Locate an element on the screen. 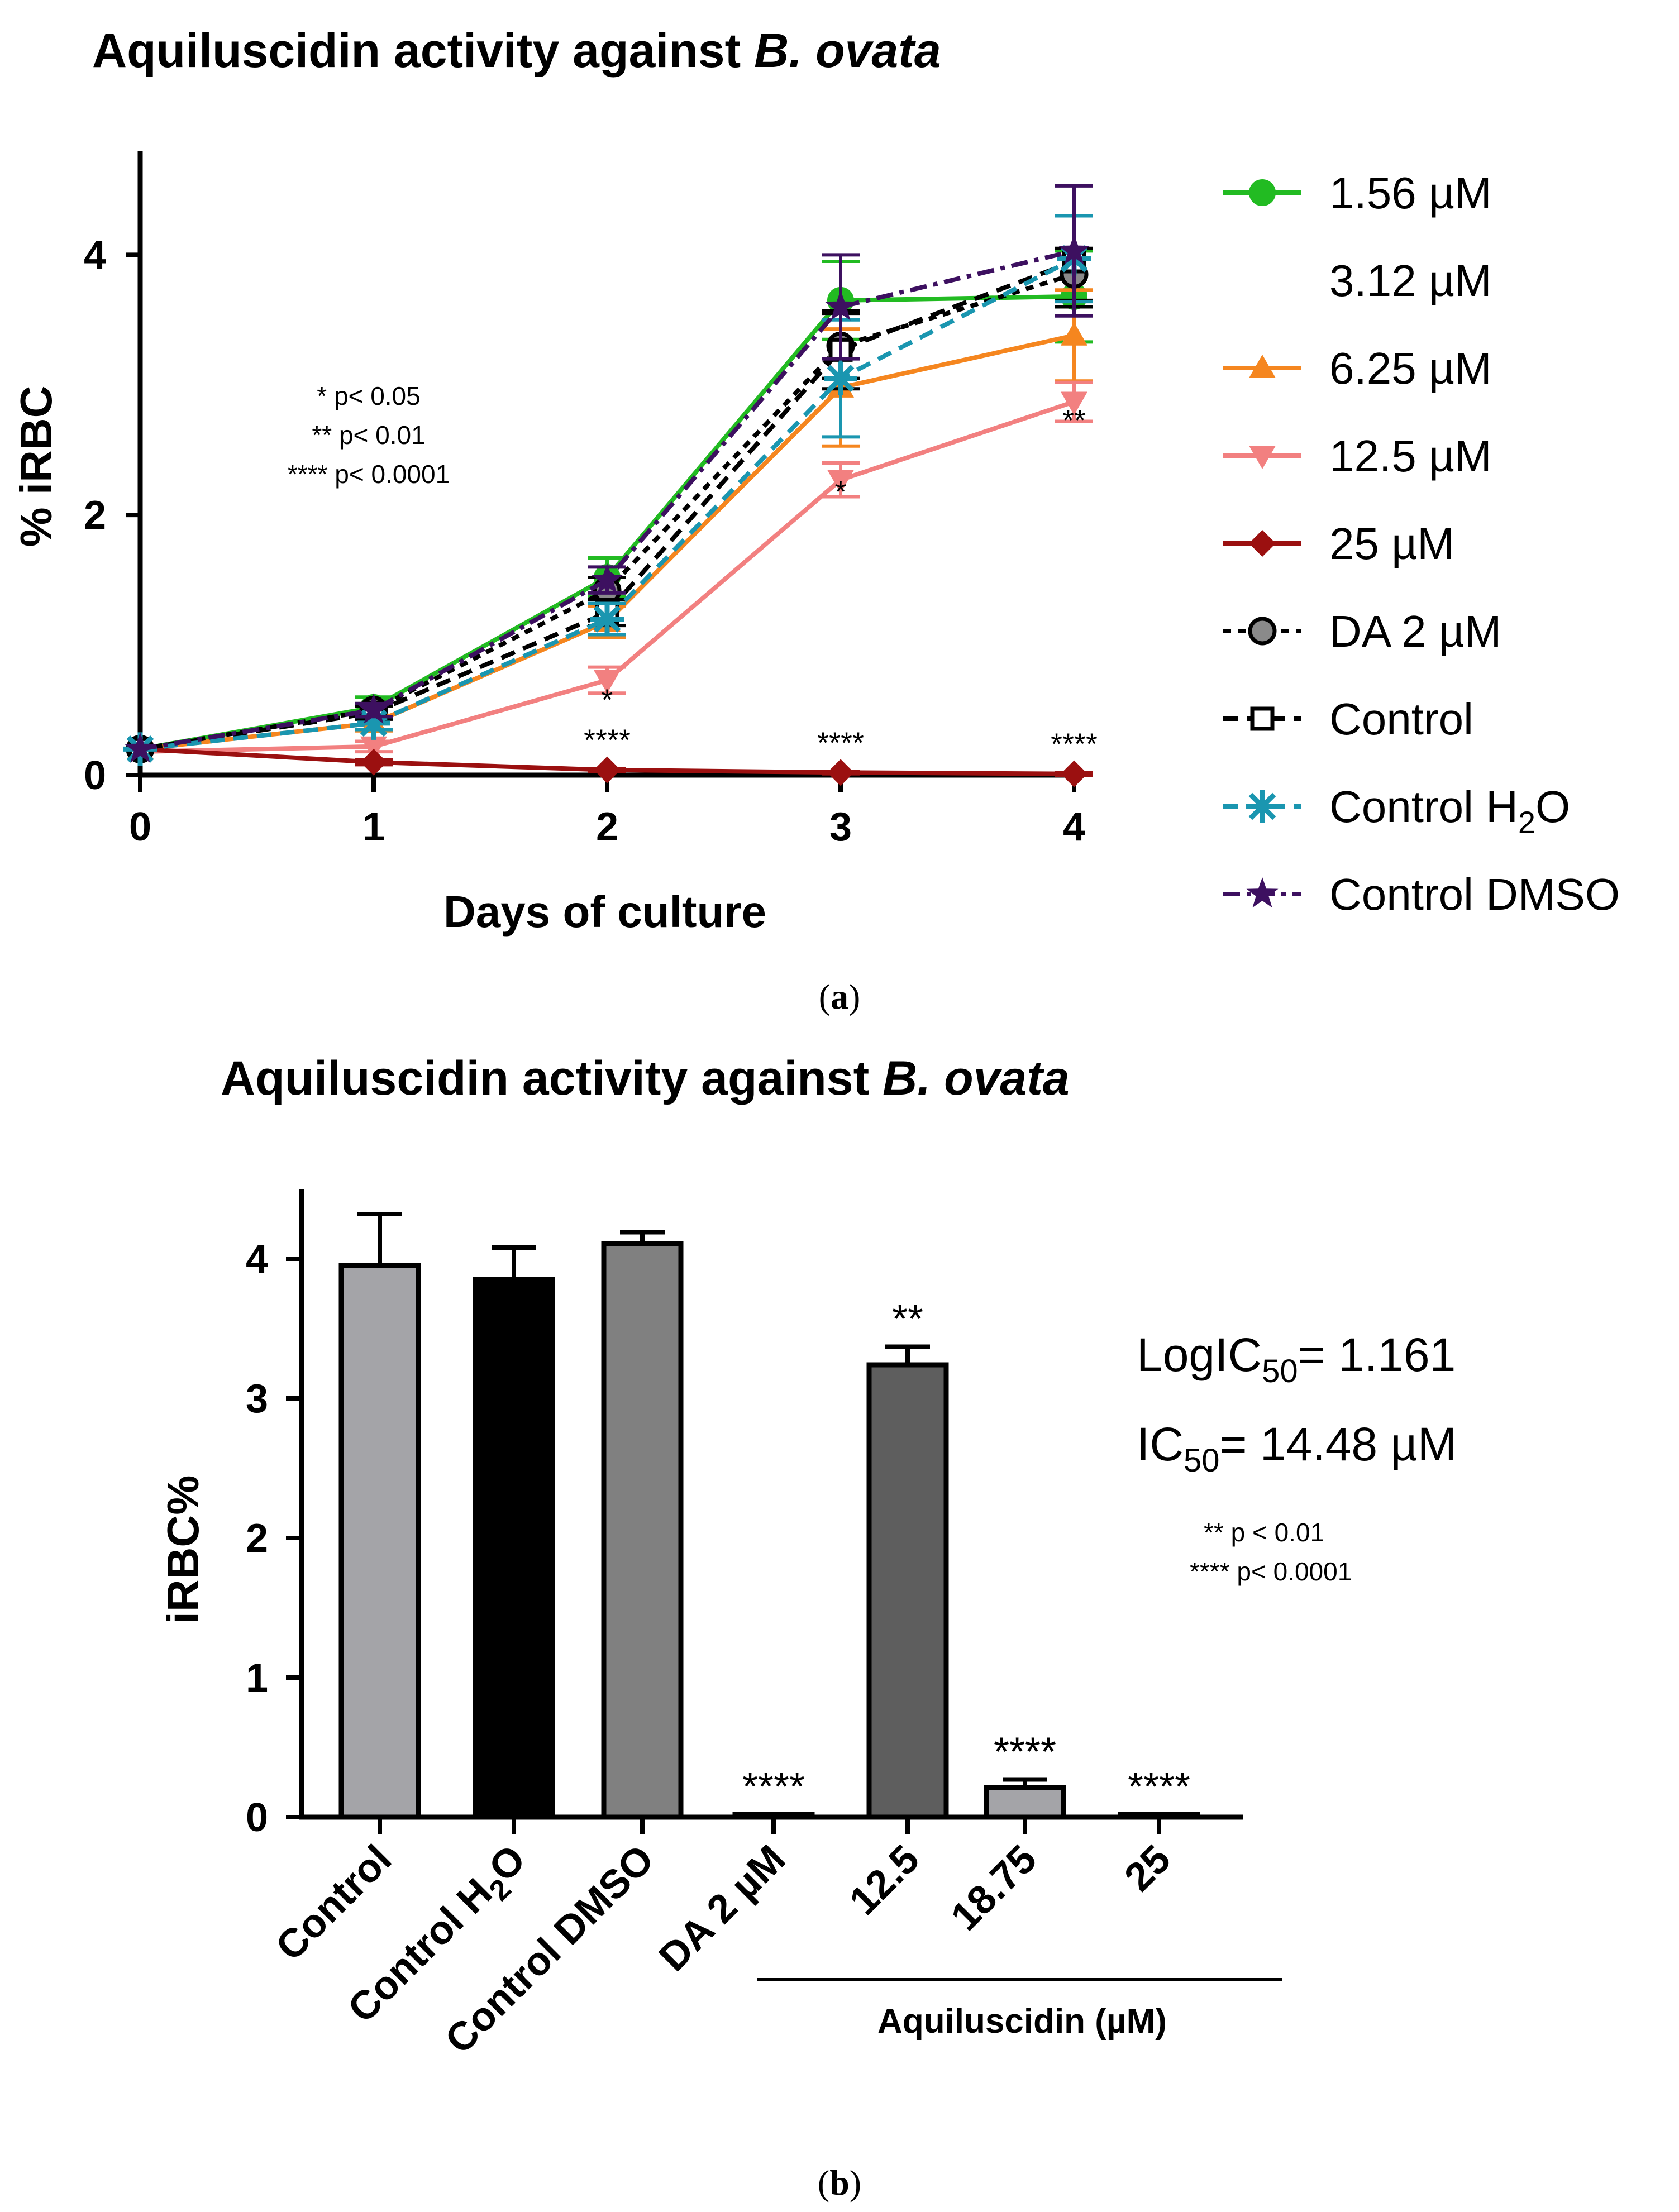 Image resolution: width=1679 pixels, height=2212 pixels. legend-label: Control DMSO is located at coordinates (1474, 894).